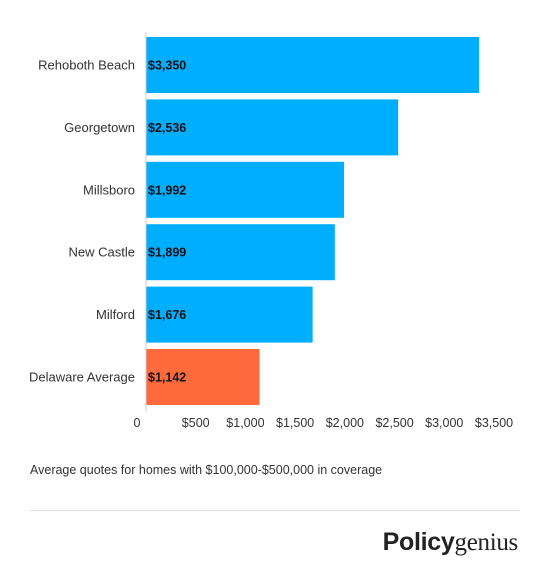 The image size is (550, 576). Describe the element at coordinates (102, 252) in the screenshot. I see `category-label-new-castle: New Castle` at that location.